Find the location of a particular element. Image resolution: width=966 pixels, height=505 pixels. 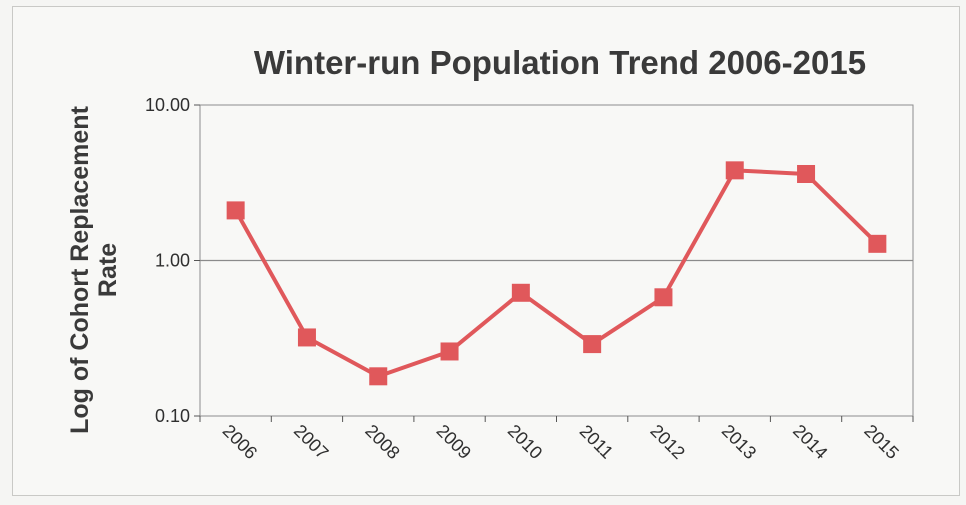

y-tick-label-1.00: 1.00 is located at coordinates (172, 261).